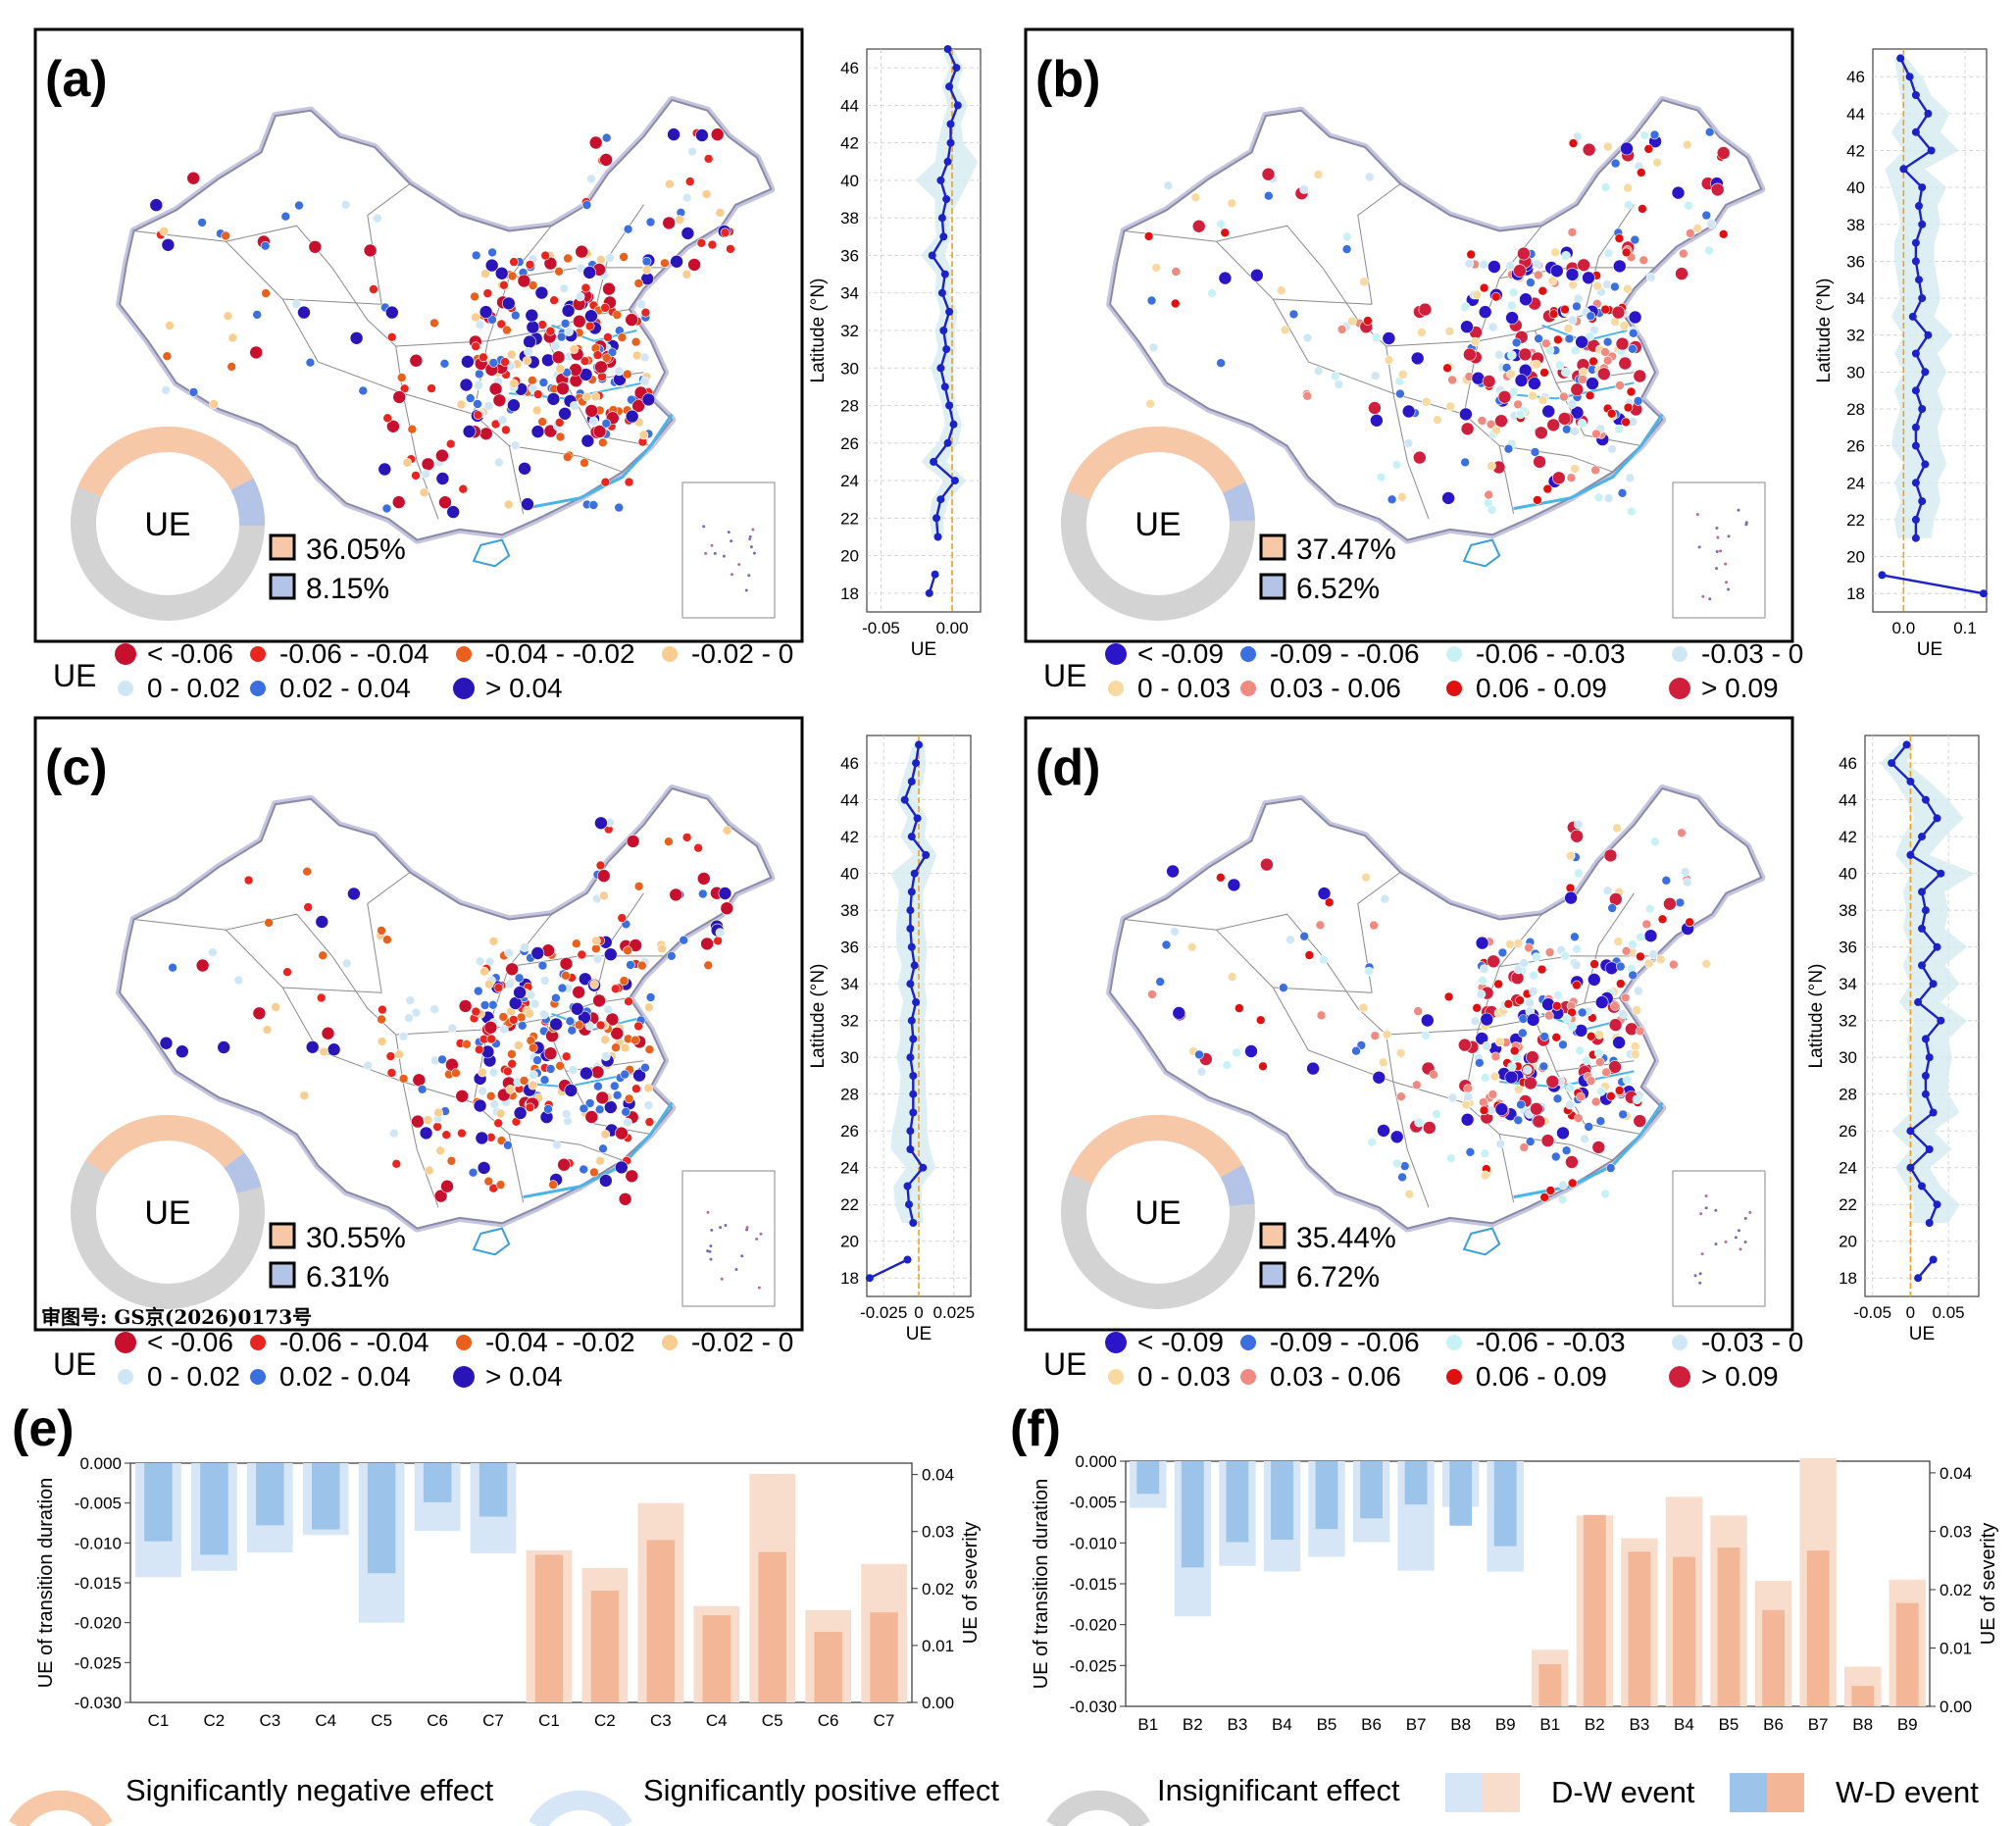  Describe the element at coordinates (1093, 1707) in the screenshot. I see `y-tick-label: -0.030` at that location.